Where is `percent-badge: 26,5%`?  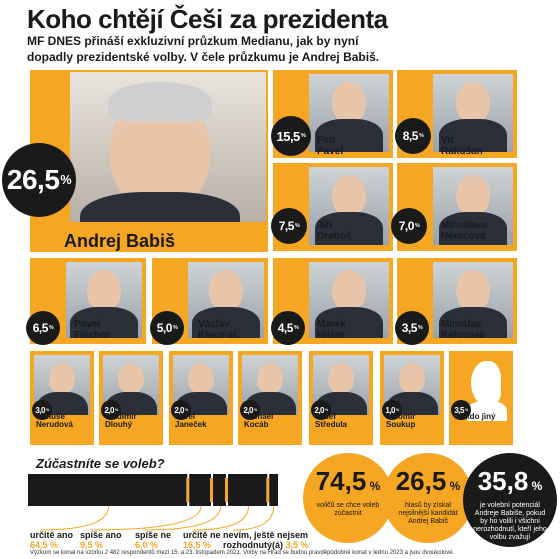
percent-badge: 26,5% is located at coordinates (39, 180).